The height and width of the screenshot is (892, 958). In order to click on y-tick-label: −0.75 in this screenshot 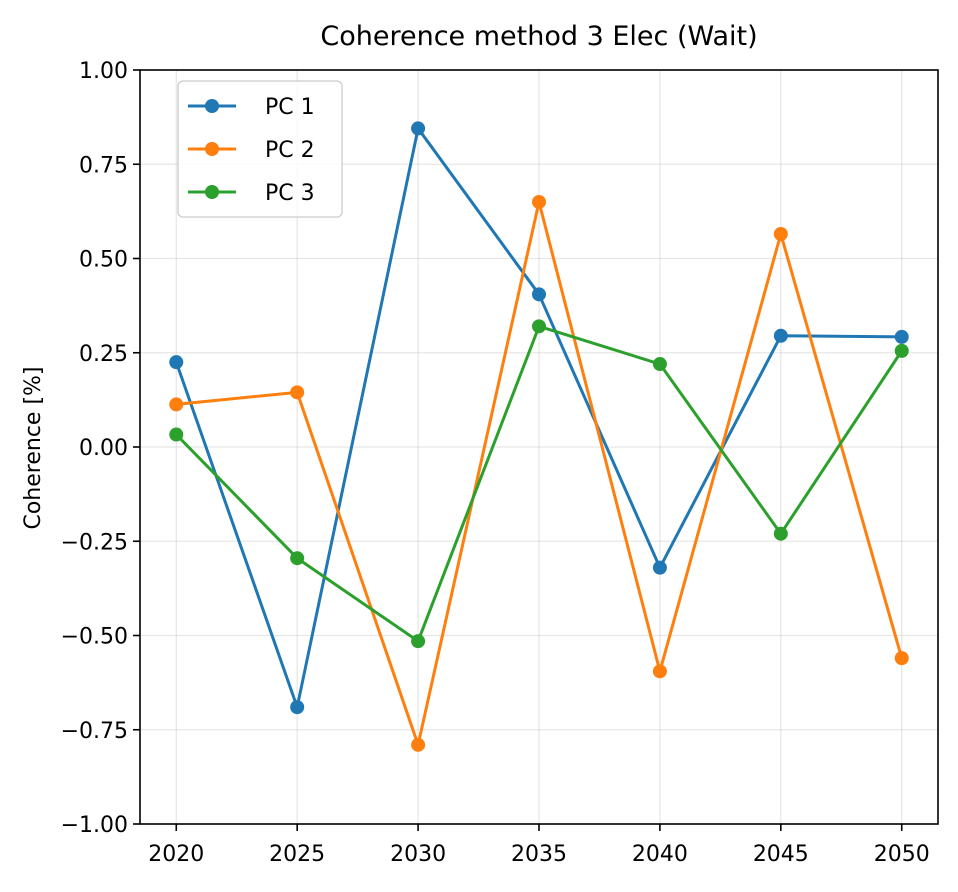, I will do `click(94, 731)`.